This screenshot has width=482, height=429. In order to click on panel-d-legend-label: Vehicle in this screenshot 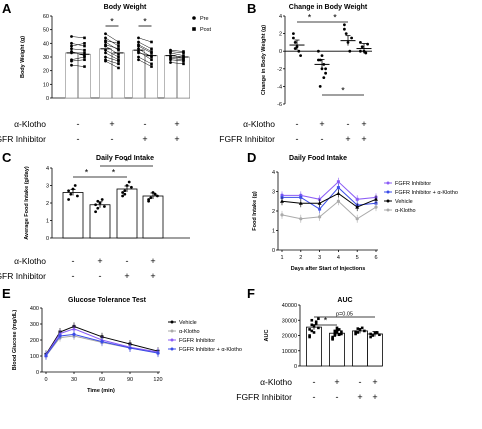, I will do `click(404, 202)`.